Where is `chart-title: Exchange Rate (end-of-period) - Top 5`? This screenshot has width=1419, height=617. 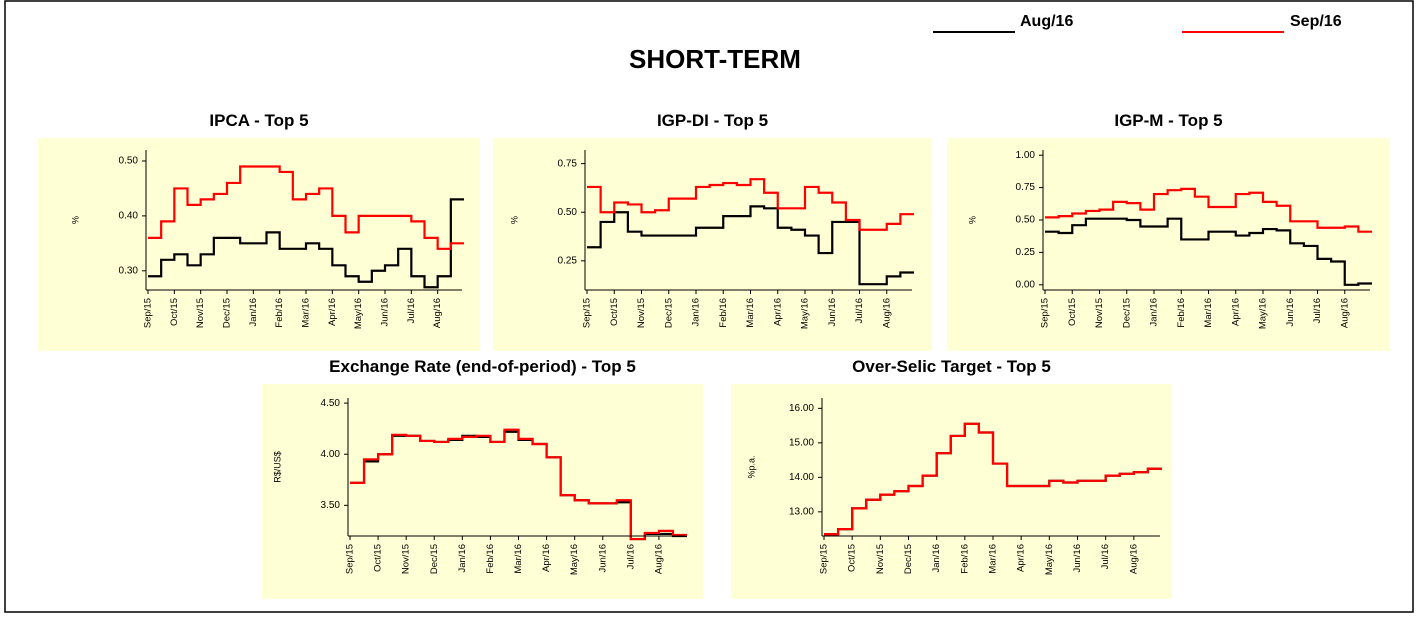 chart-title: Exchange Rate (end-of-period) - Top 5 is located at coordinates (482, 366).